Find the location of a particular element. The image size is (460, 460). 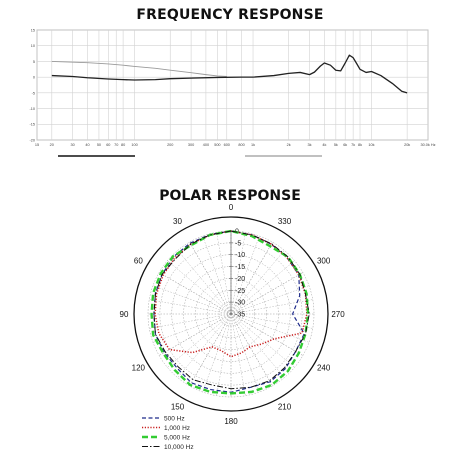

x-tick-label: 1k is located at coordinates (253, 145).